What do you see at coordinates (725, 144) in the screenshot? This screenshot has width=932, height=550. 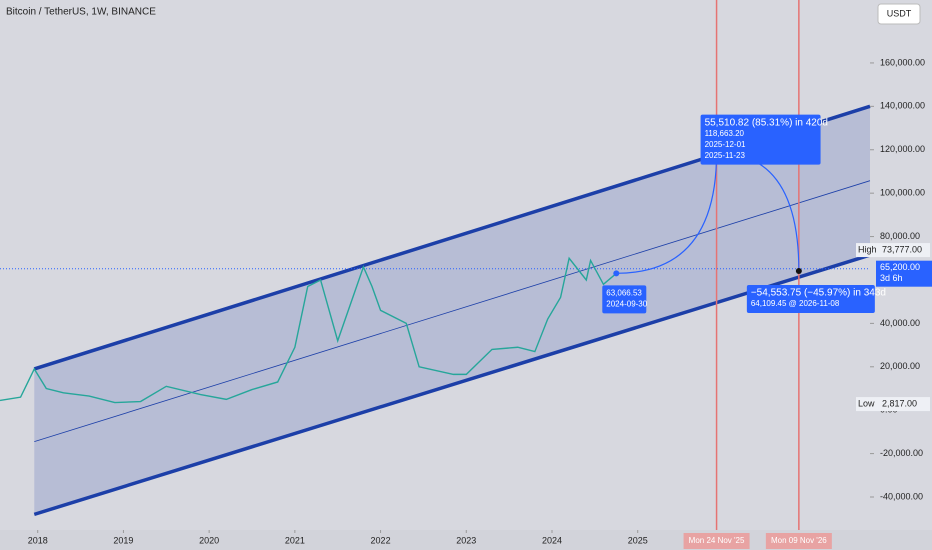 I see `annotation-text: 2025-12-01` at bounding box center [725, 144].